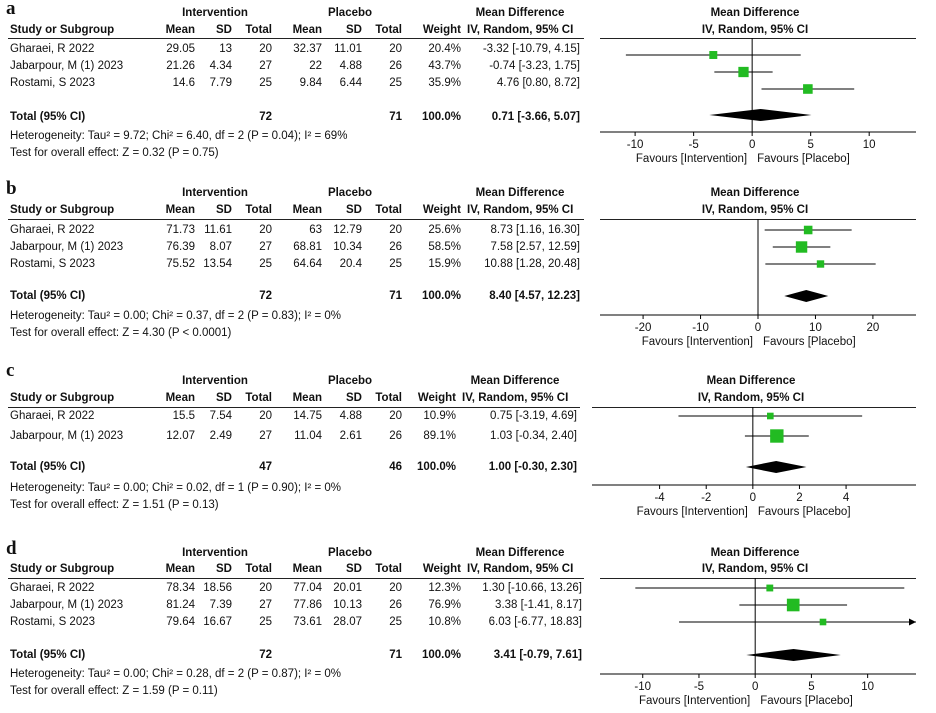  I want to click on p-mean: 68.81, so click(307, 247).